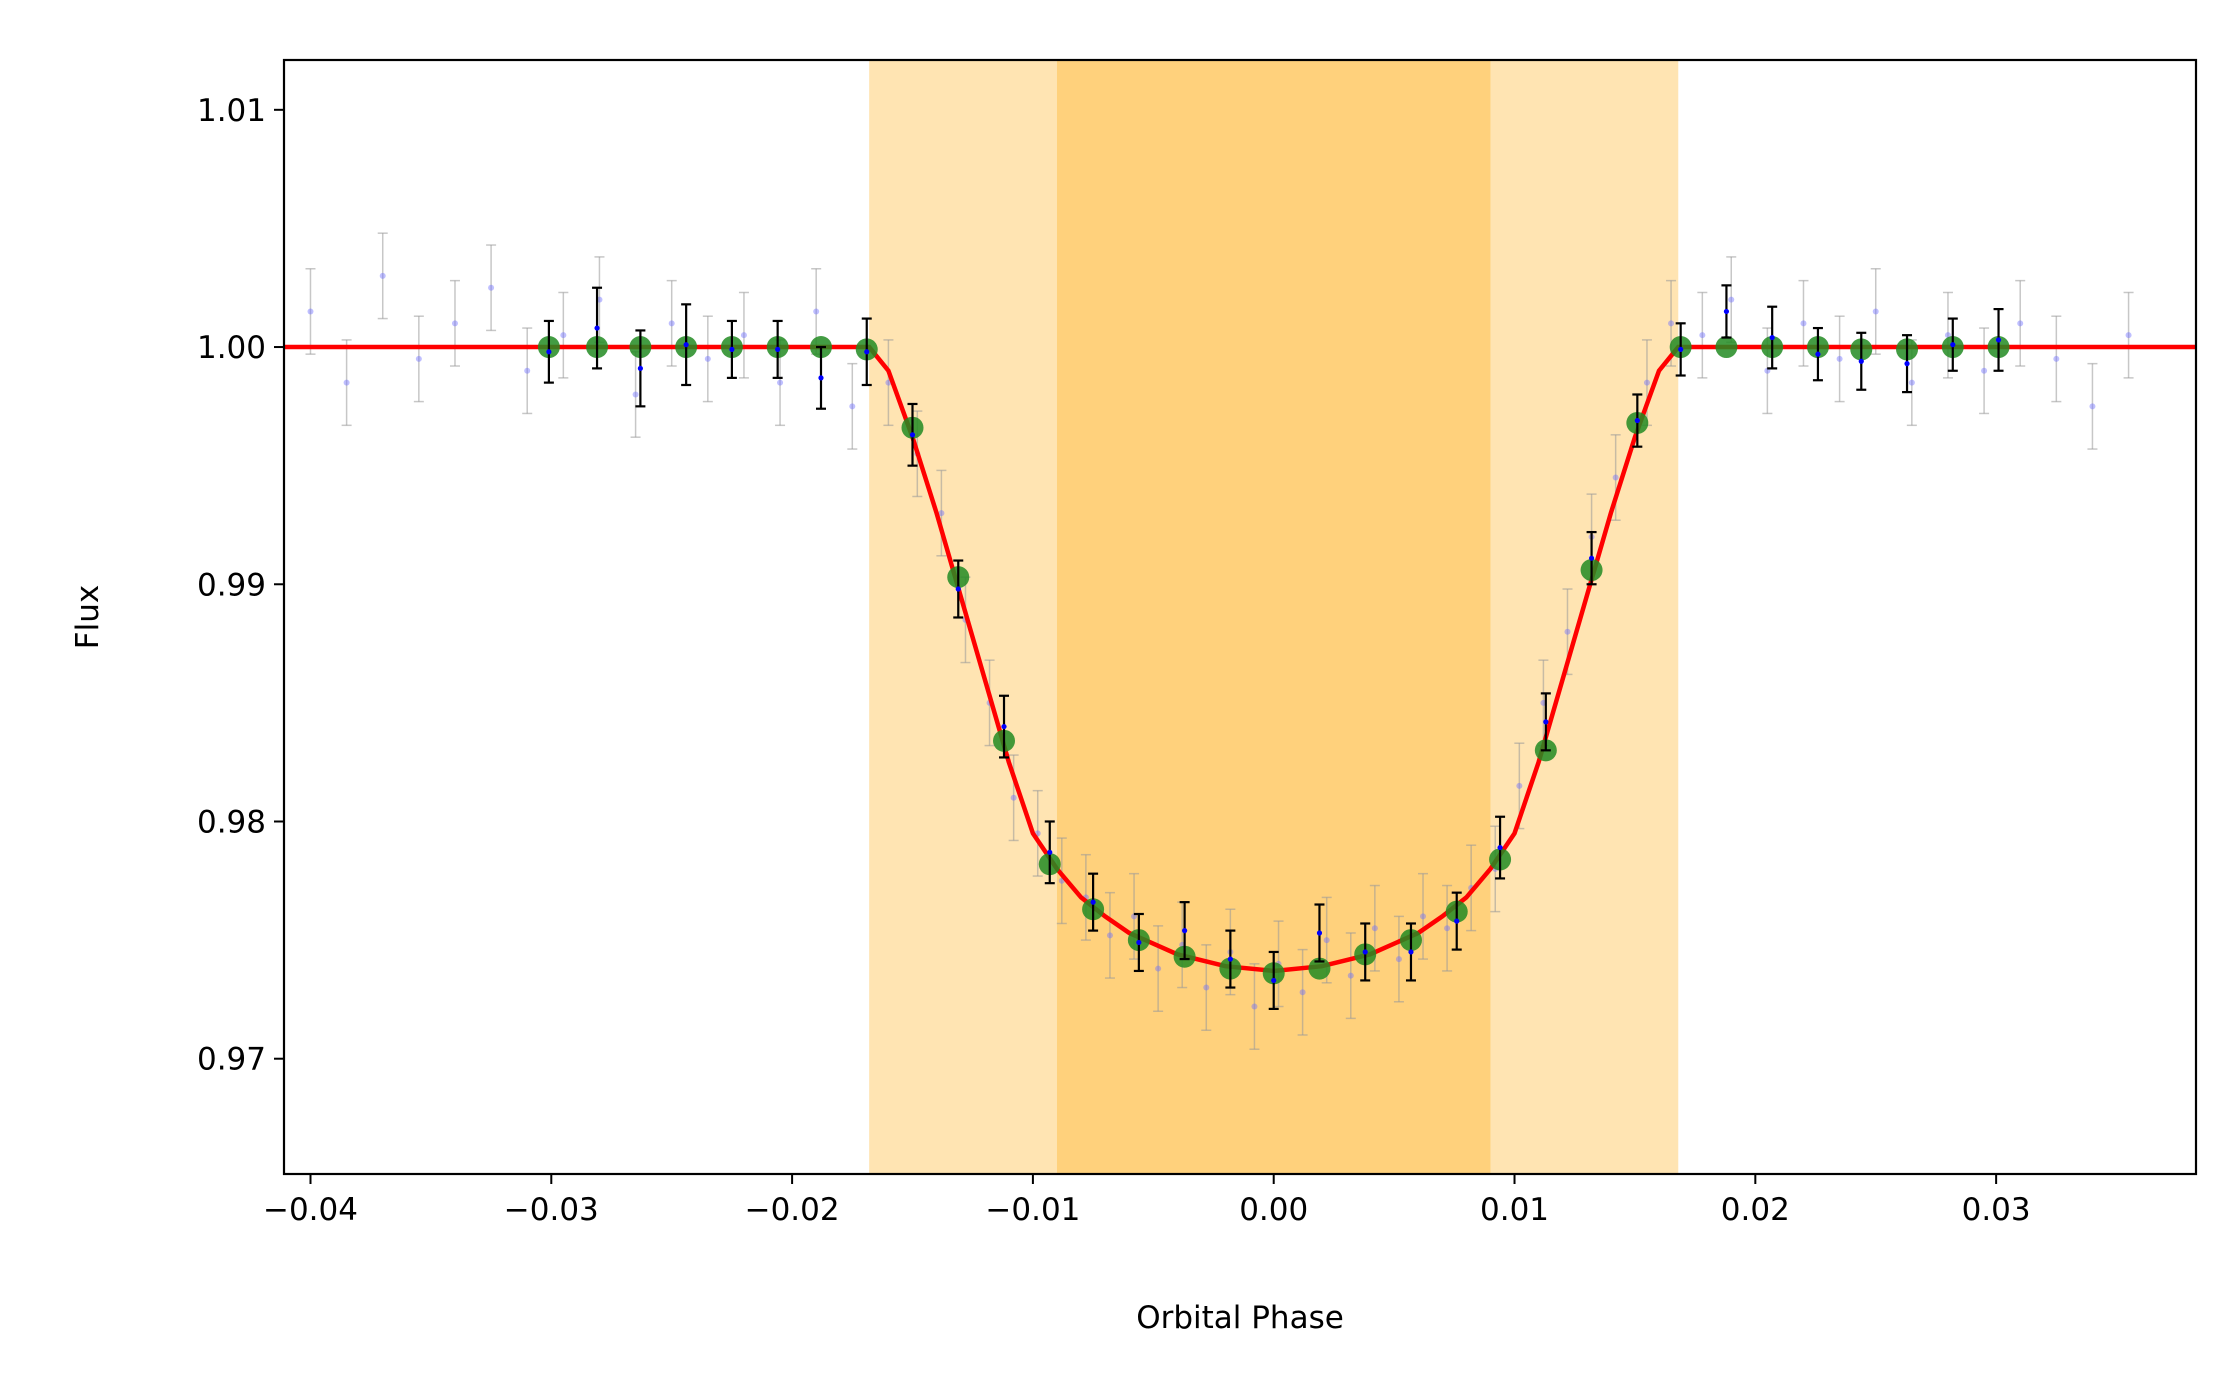 This screenshot has width=2240, height=1400. What do you see at coordinates (231, 348) in the screenshot?
I see `y-tick-label: 1.00` at bounding box center [231, 348].